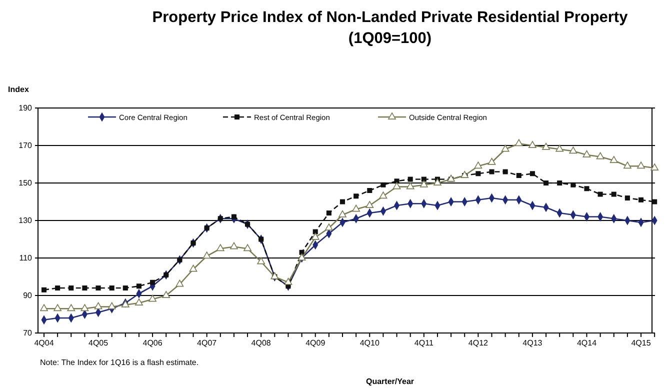 Image resolution: width=665 pixels, height=391 pixels. What do you see at coordinates (390, 17) in the screenshot?
I see `chart-title: Property Price Index of Non-Landed Private Residential Property` at bounding box center [390, 17].